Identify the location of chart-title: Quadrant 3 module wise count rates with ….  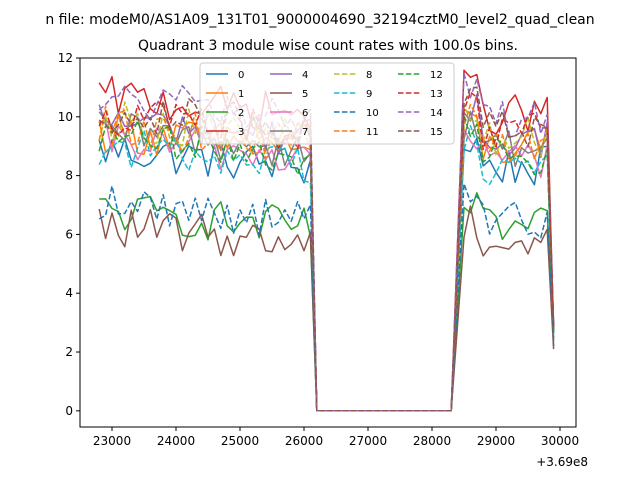
(328, 46).